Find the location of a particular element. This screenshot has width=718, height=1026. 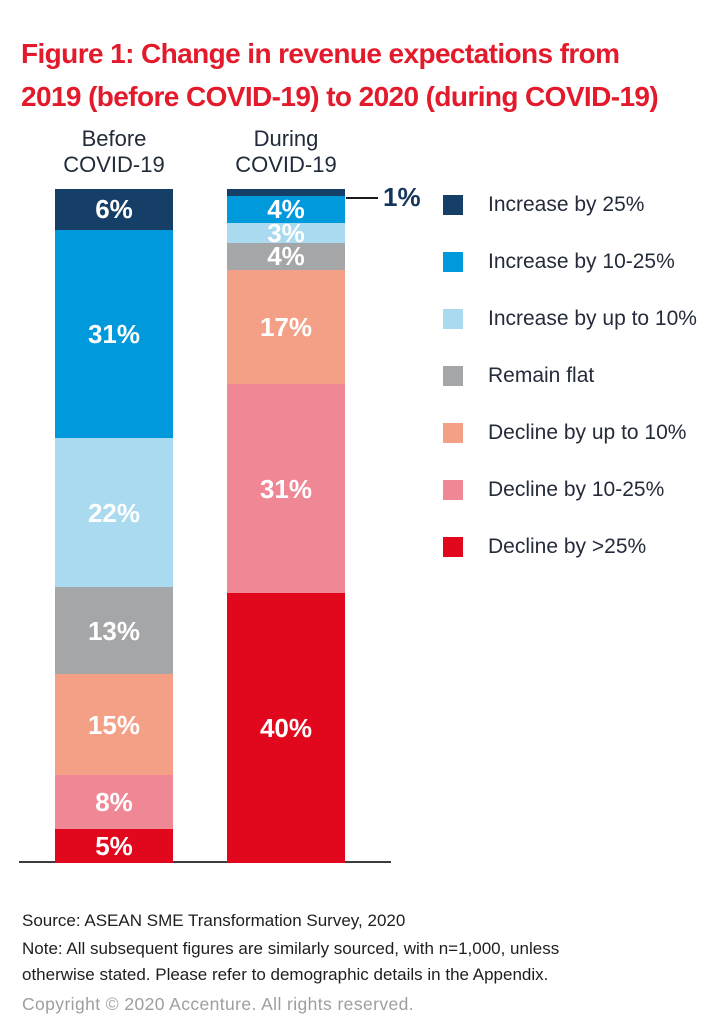

legend-item-decline-by-25: Decline by >25% is located at coordinates (570, 546).